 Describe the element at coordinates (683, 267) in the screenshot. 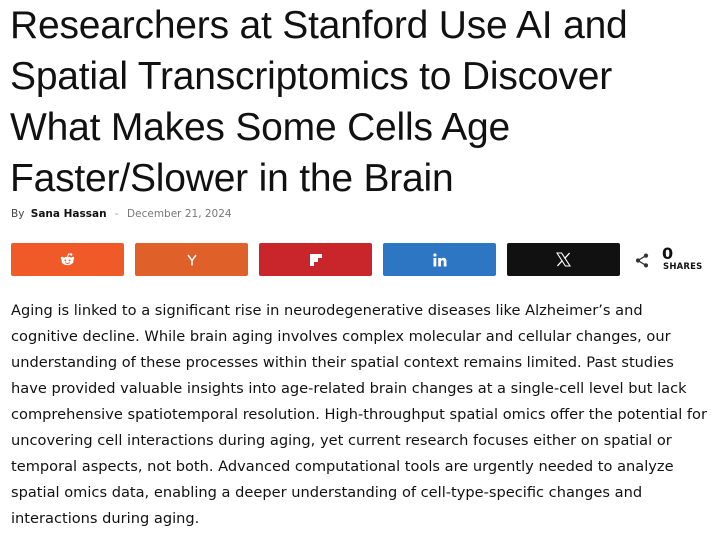

I see `share-count-label: SHARES` at that location.